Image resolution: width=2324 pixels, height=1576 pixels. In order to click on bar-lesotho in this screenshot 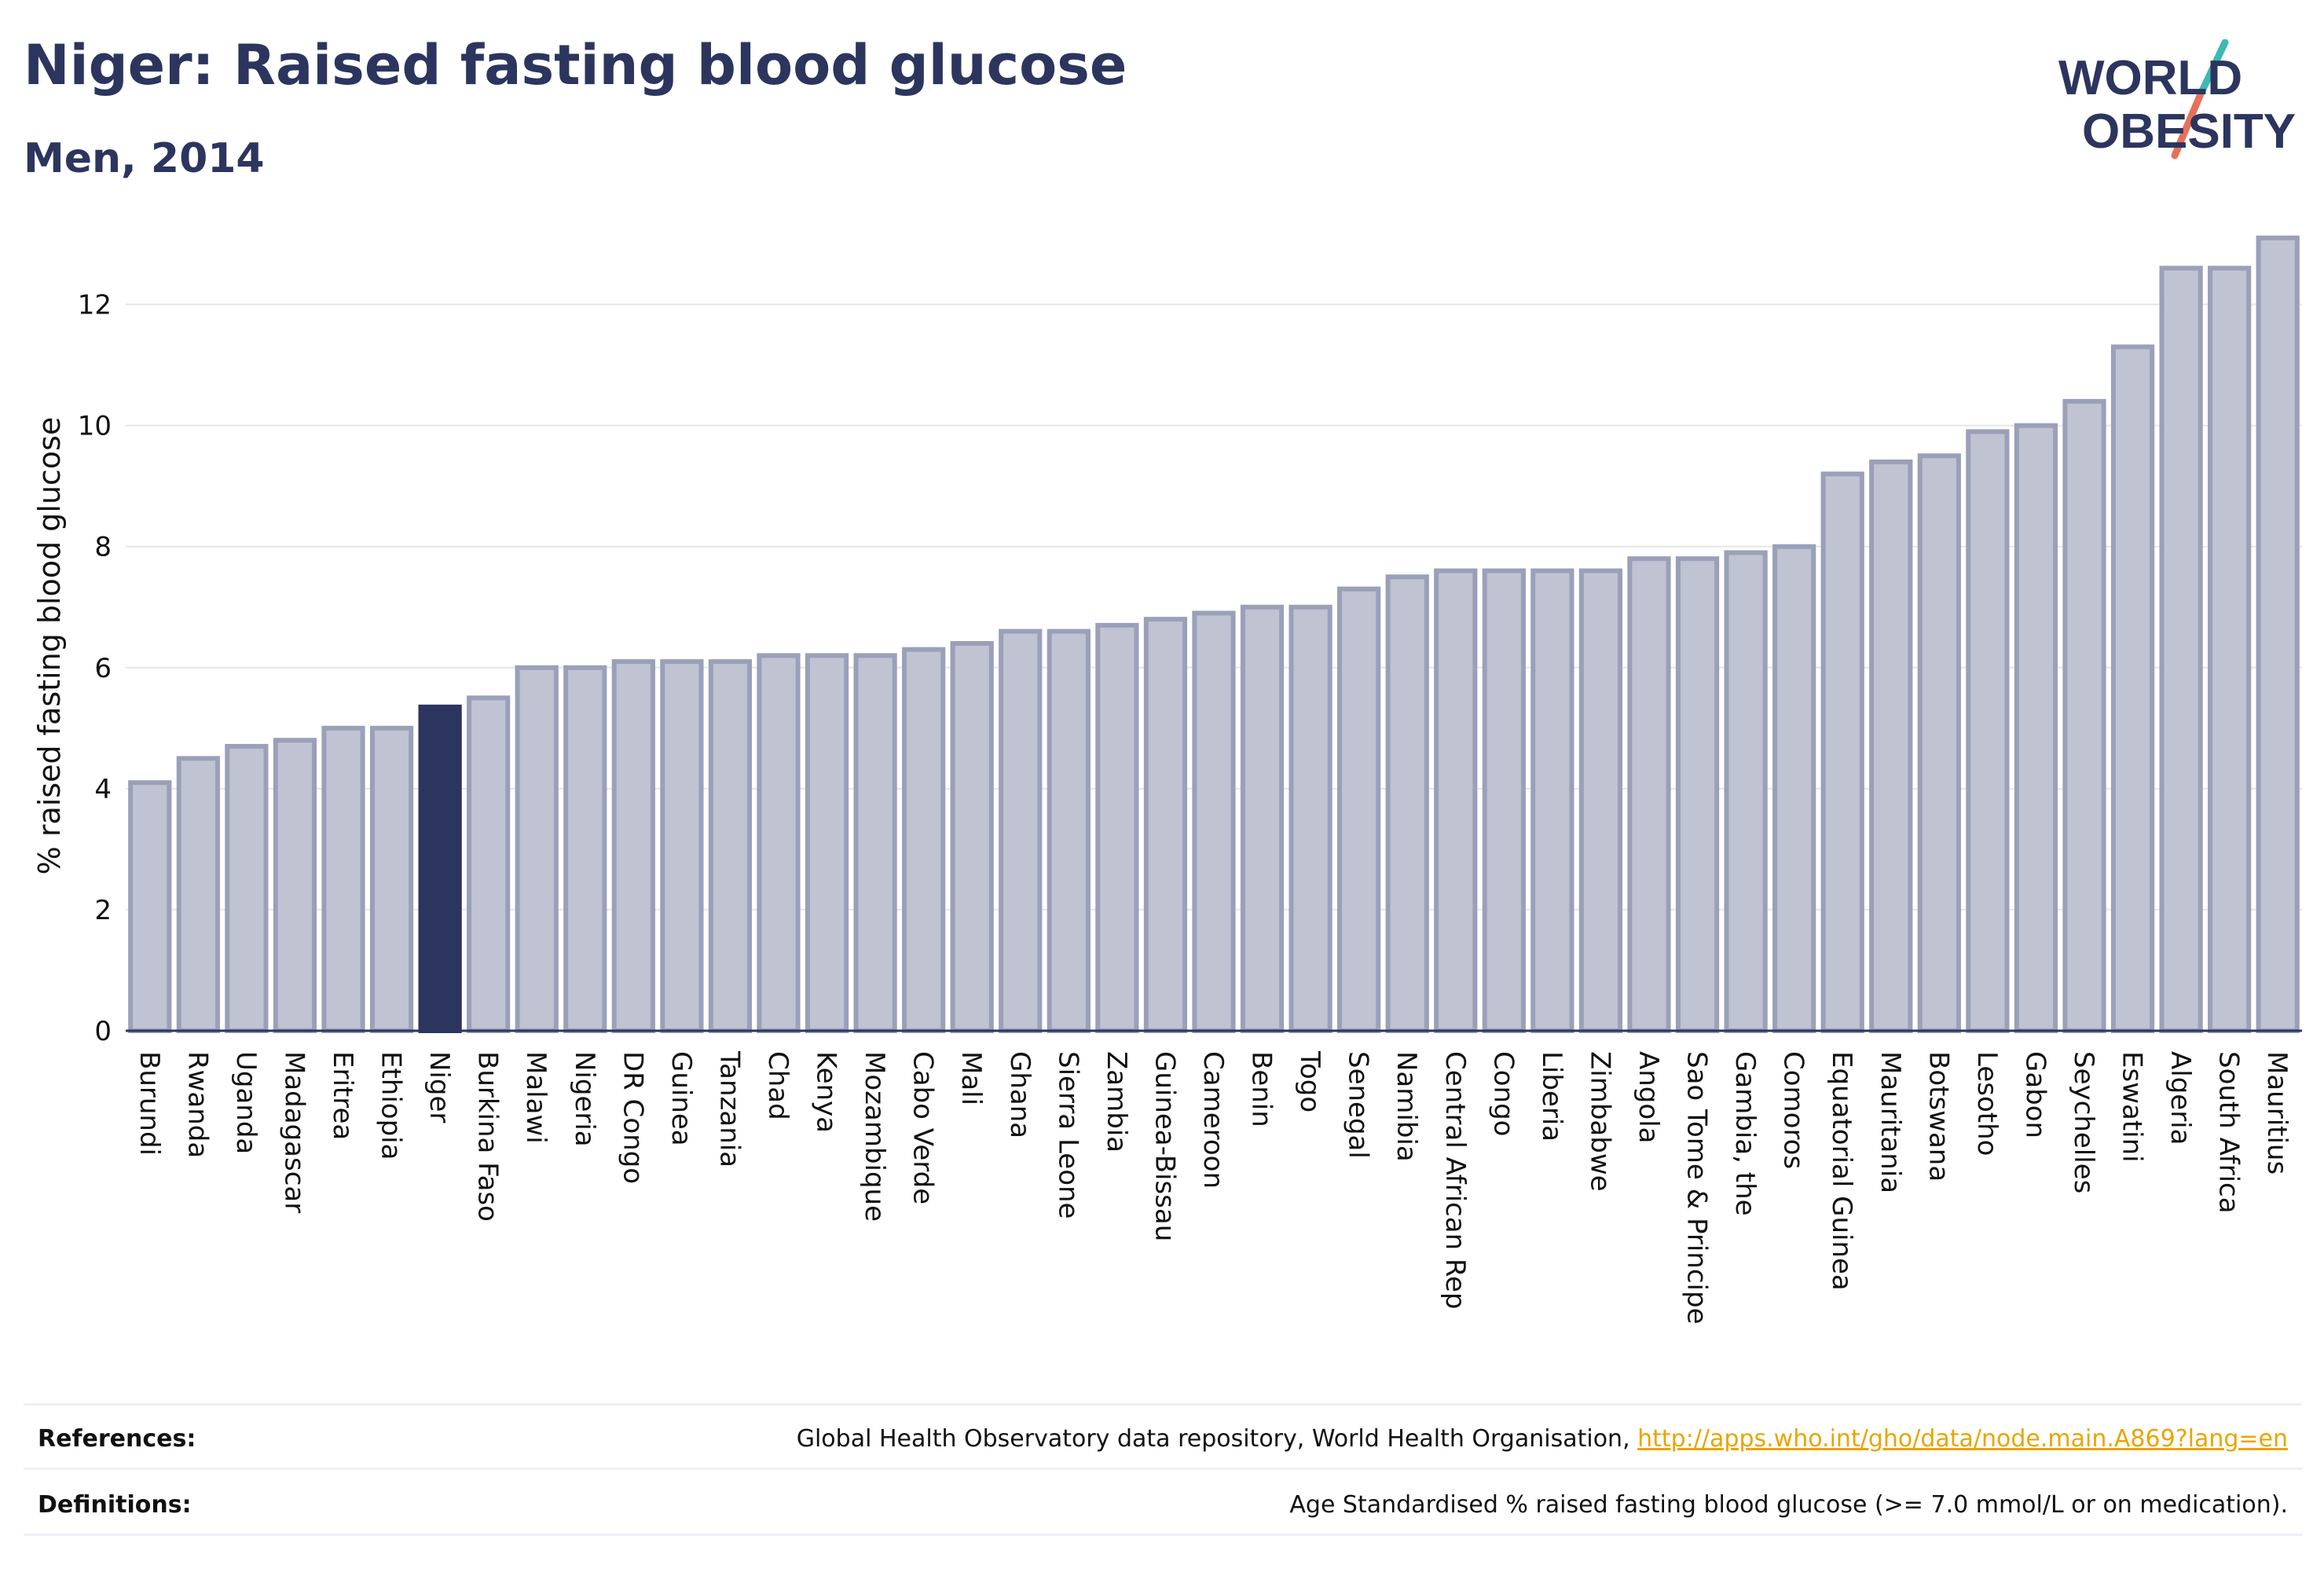, I will do `click(1988, 731)`.